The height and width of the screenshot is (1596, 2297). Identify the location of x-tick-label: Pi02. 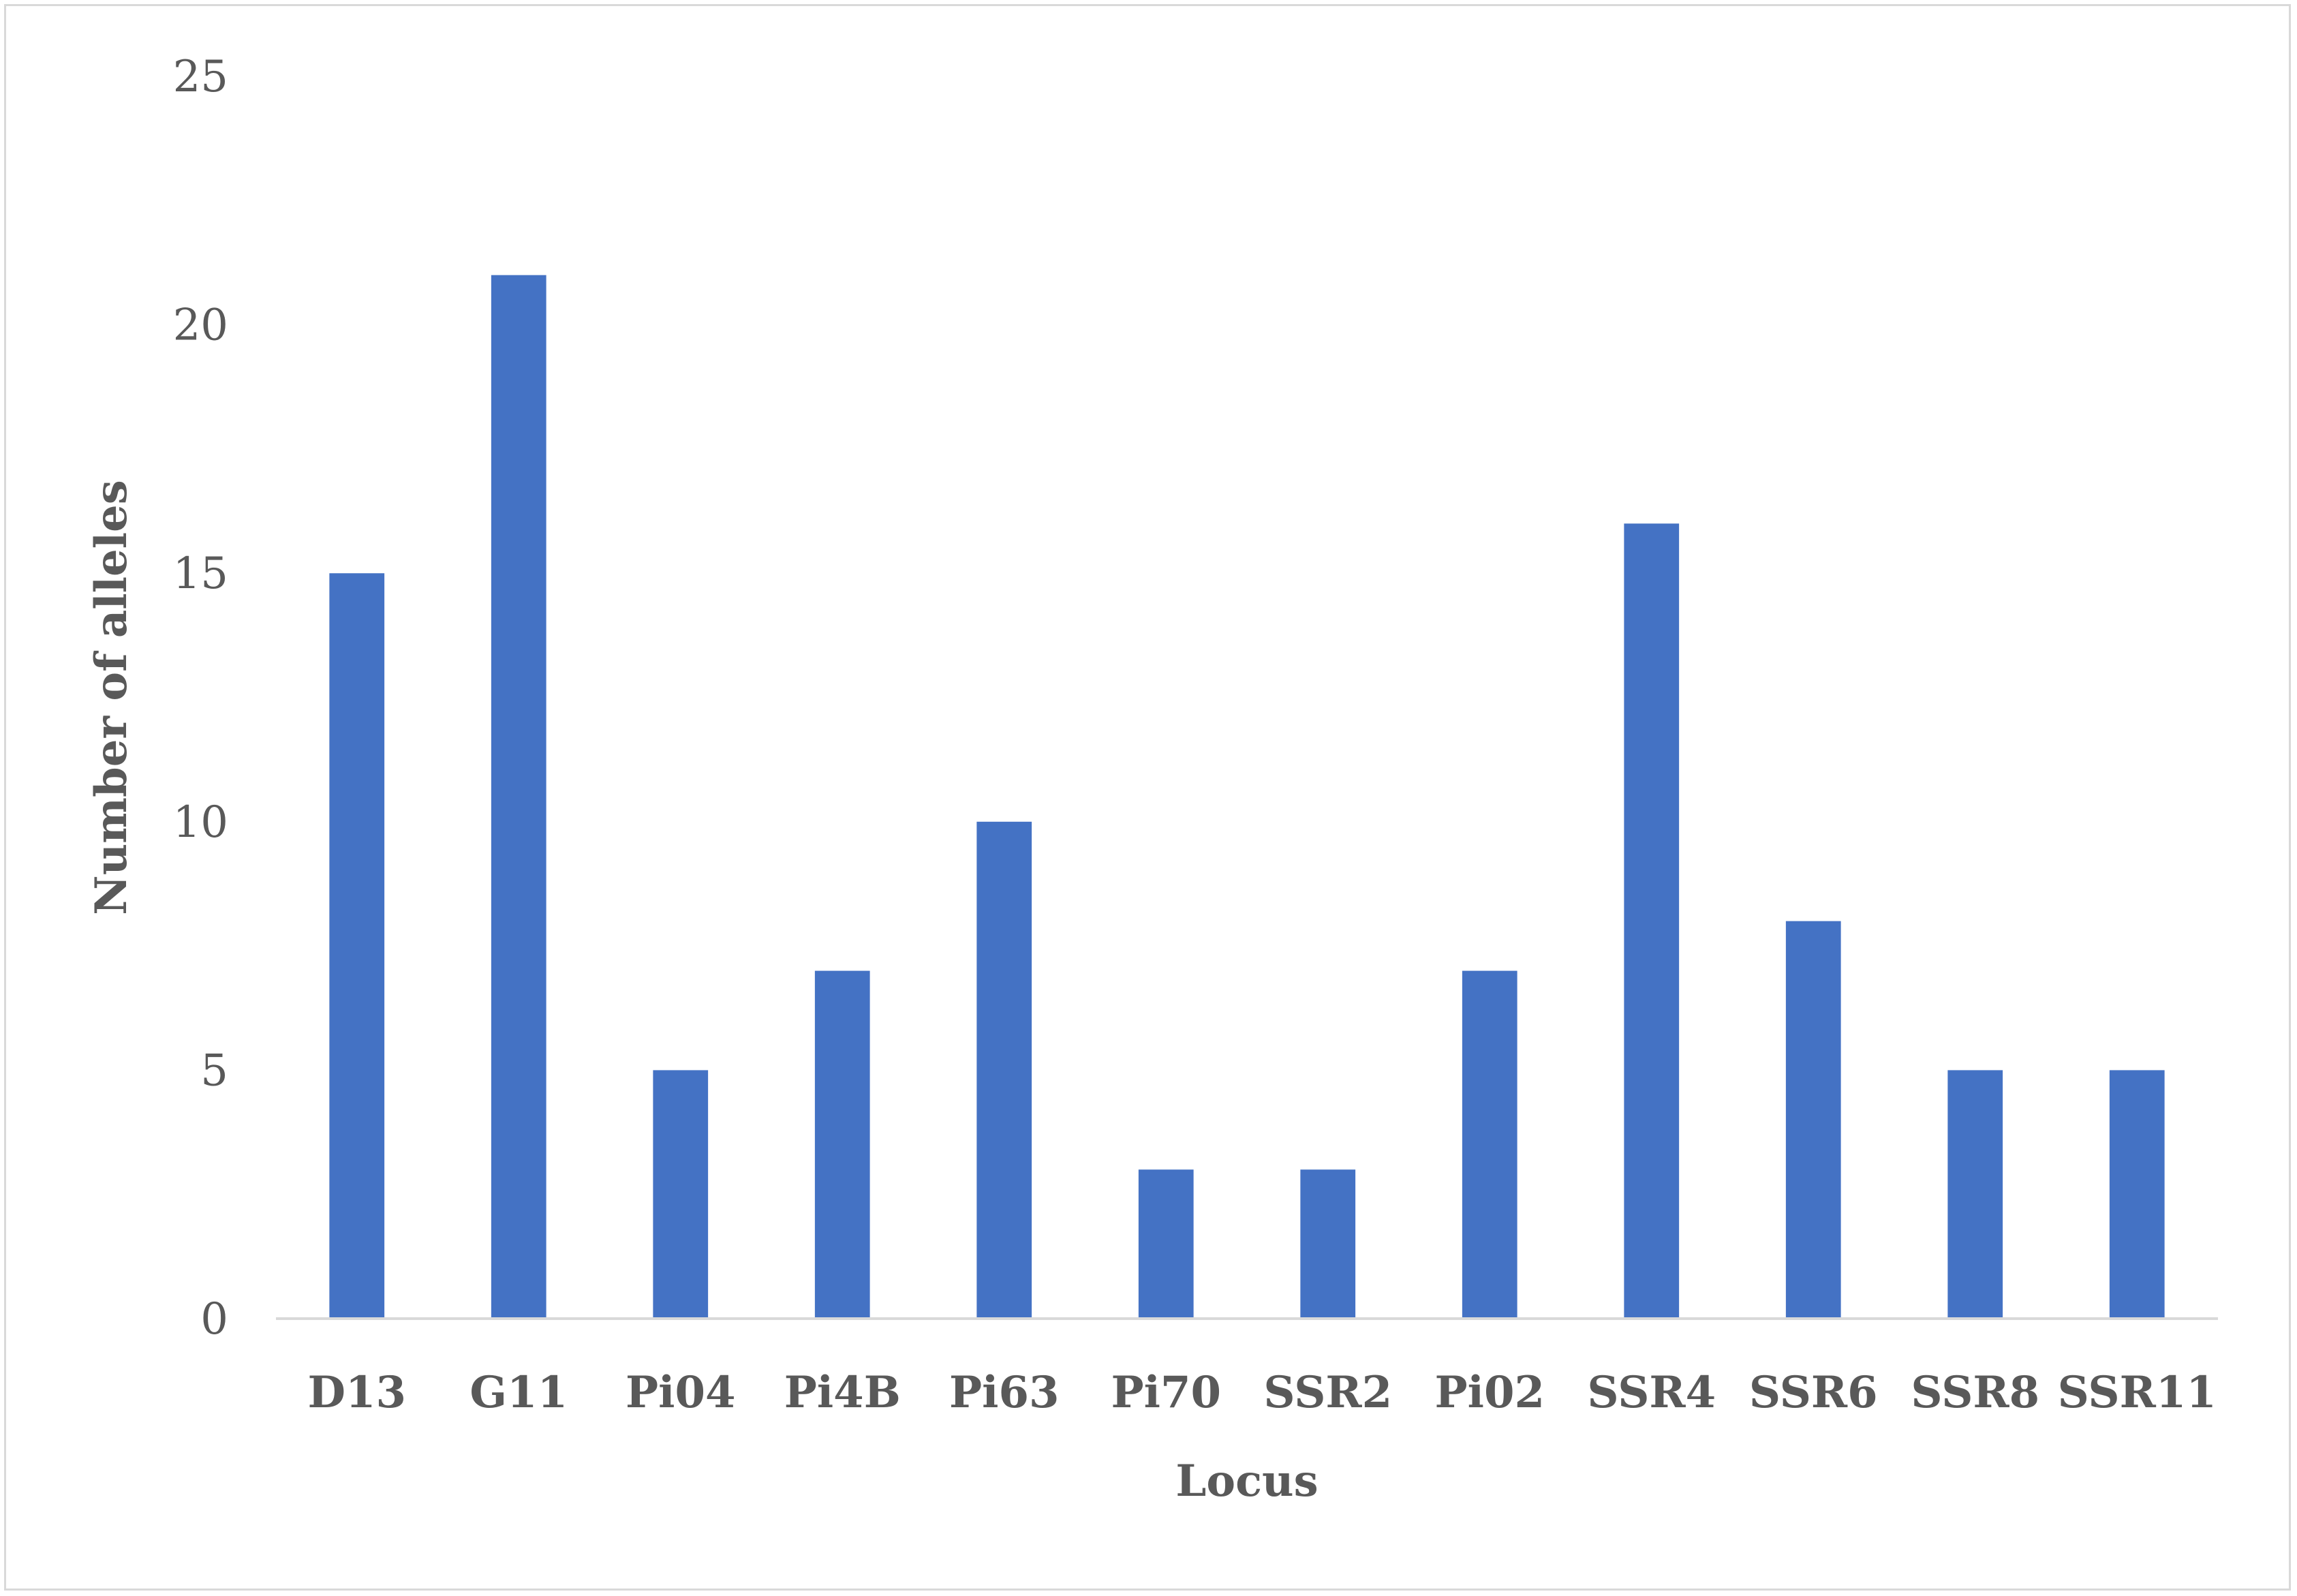
(1490, 1393).